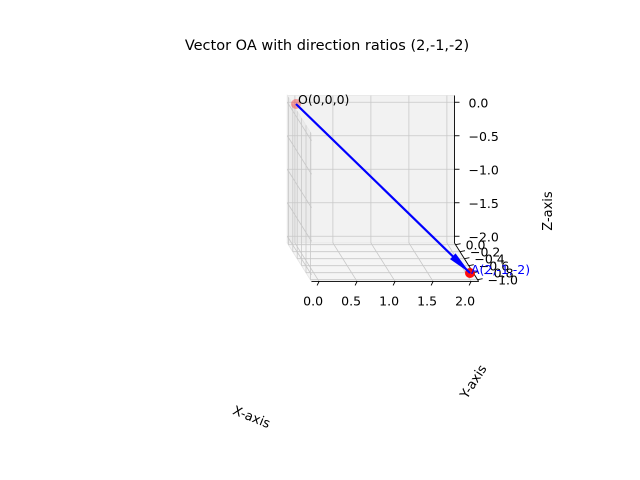 This screenshot has height=480, width=640. Describe the element at coordinates (389, 300) in the screenshot. I see `x-tick-label: 1.0` at that location.